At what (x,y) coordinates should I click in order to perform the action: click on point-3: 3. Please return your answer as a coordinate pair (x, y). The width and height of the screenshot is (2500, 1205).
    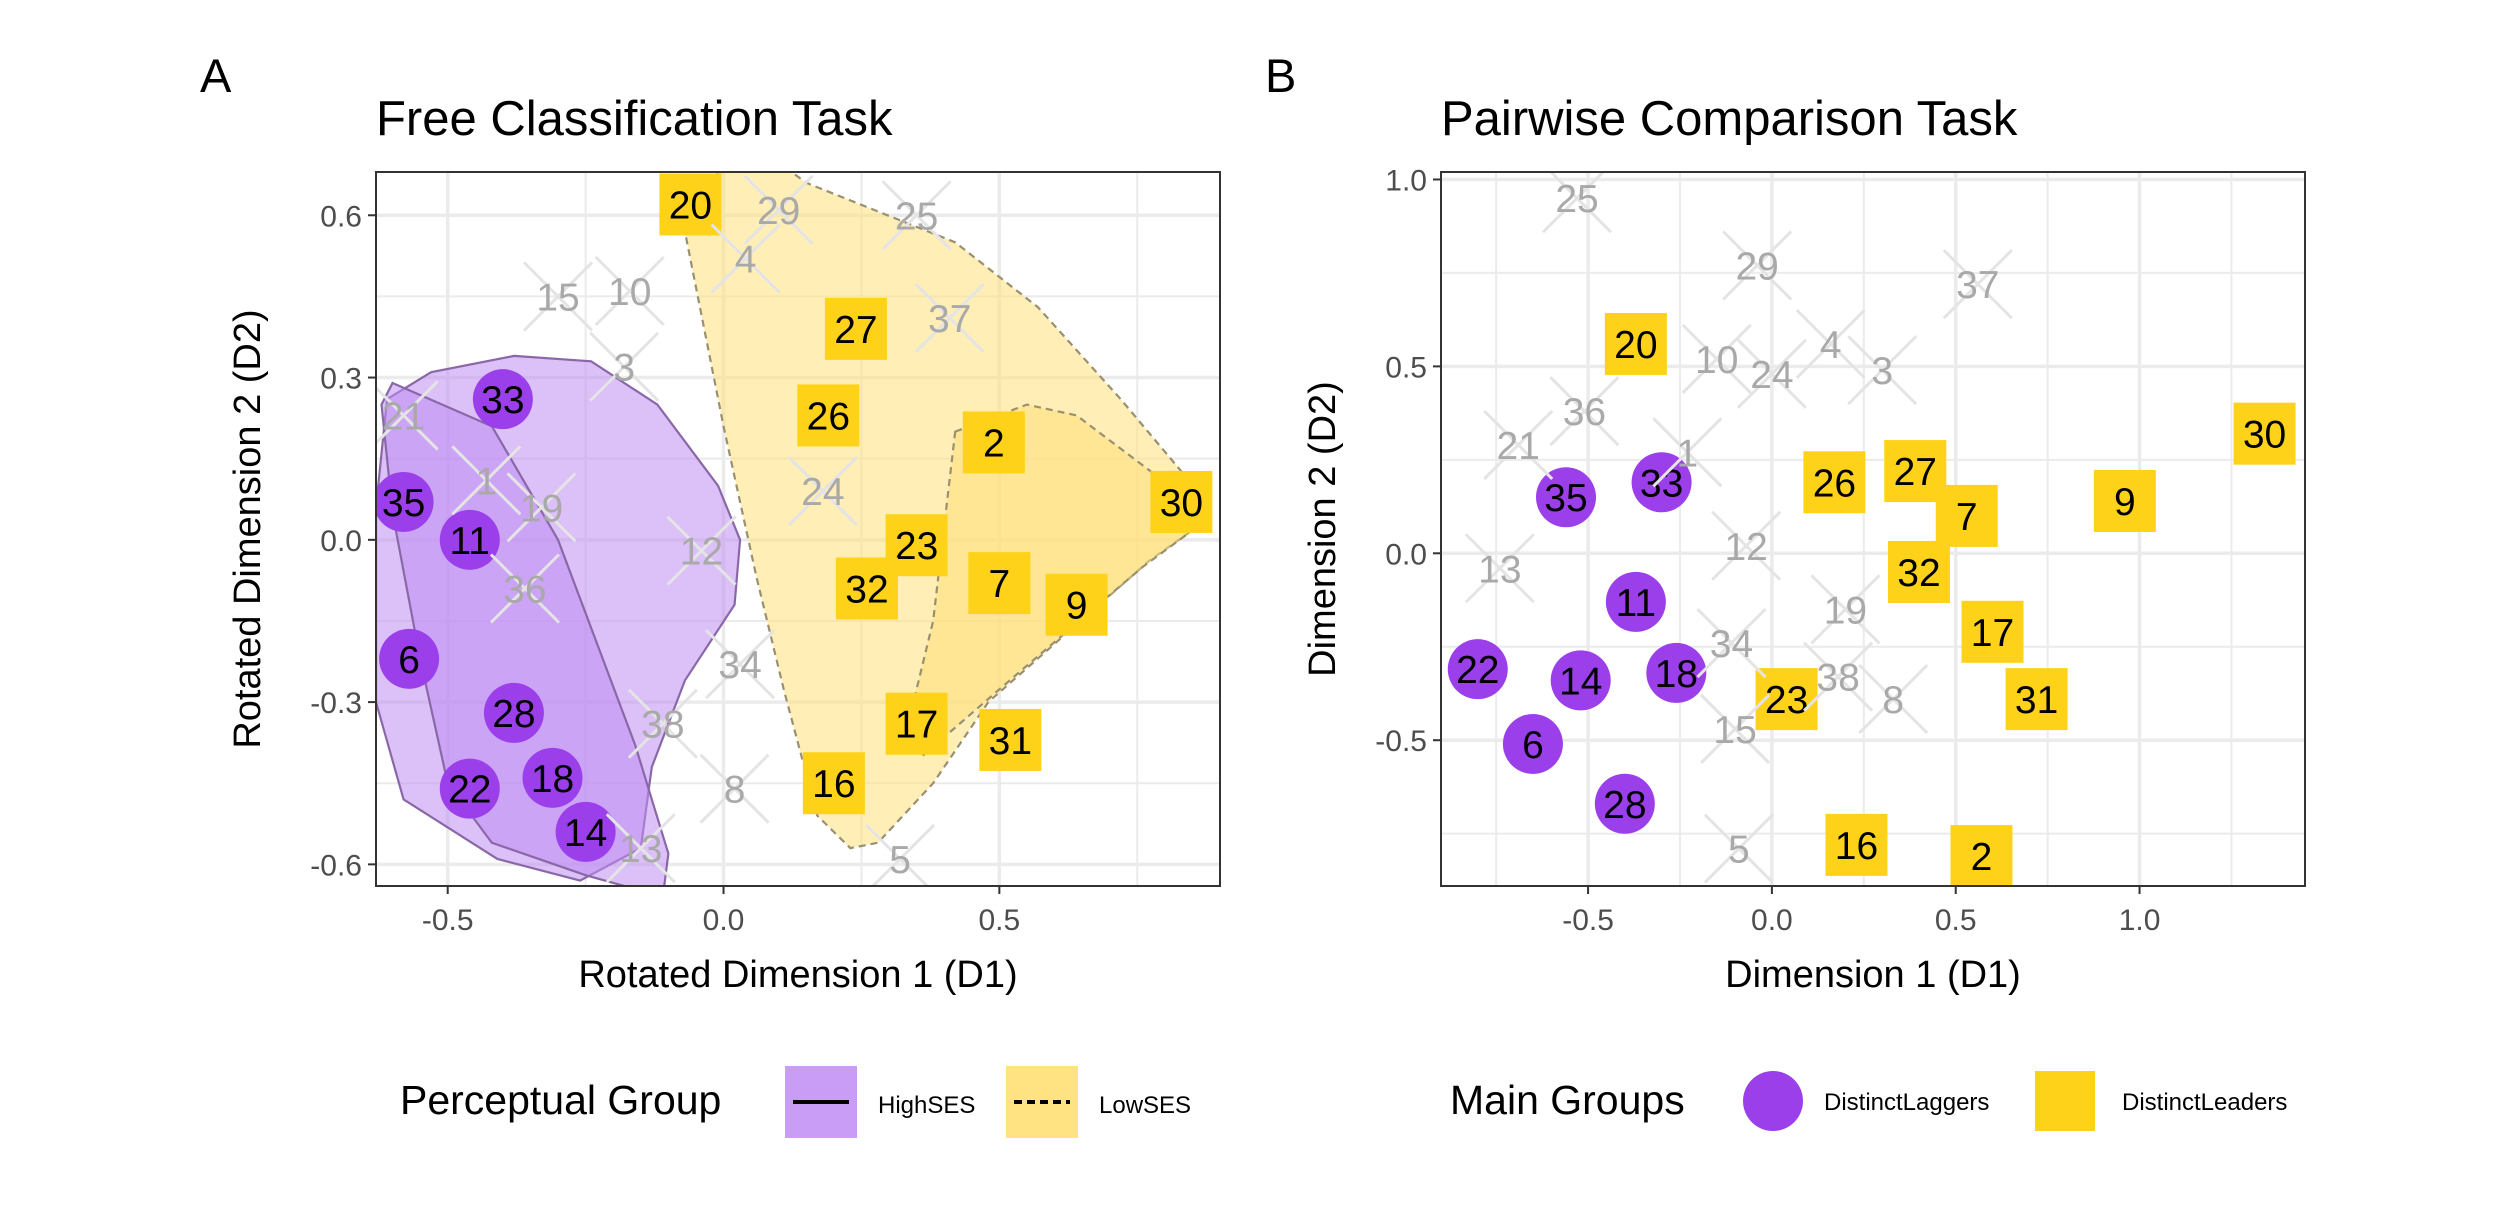
    Looking at the image, I should click on (1882, 370).